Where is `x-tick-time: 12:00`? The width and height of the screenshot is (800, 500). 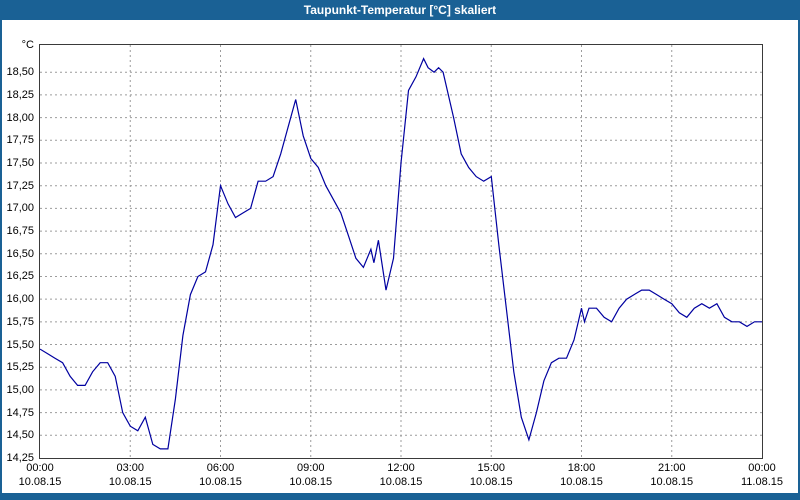
x-tick-time: 12:00 is located at coordinates (401, 468).